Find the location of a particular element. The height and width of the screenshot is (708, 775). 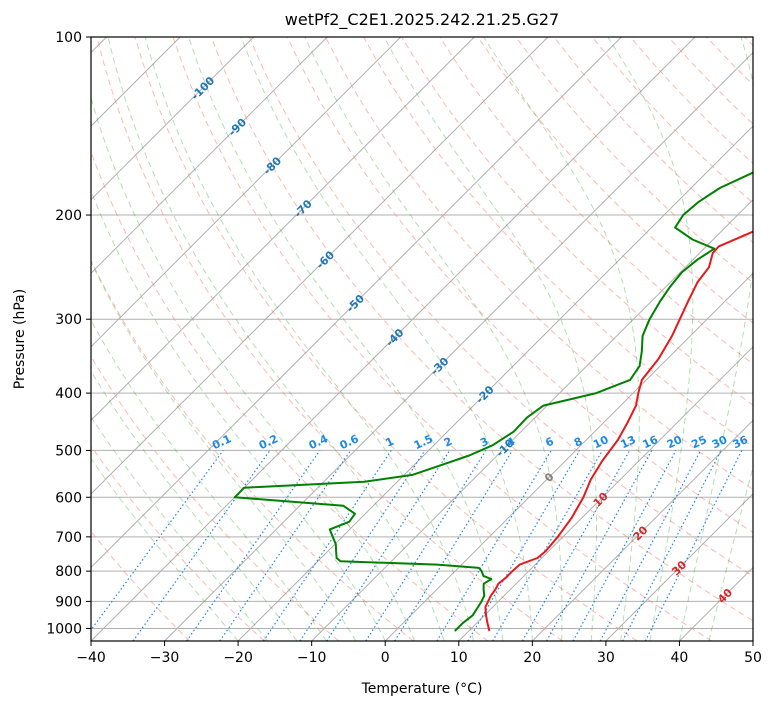

x-tick-label: 10 is located at coordinates (459, 658).